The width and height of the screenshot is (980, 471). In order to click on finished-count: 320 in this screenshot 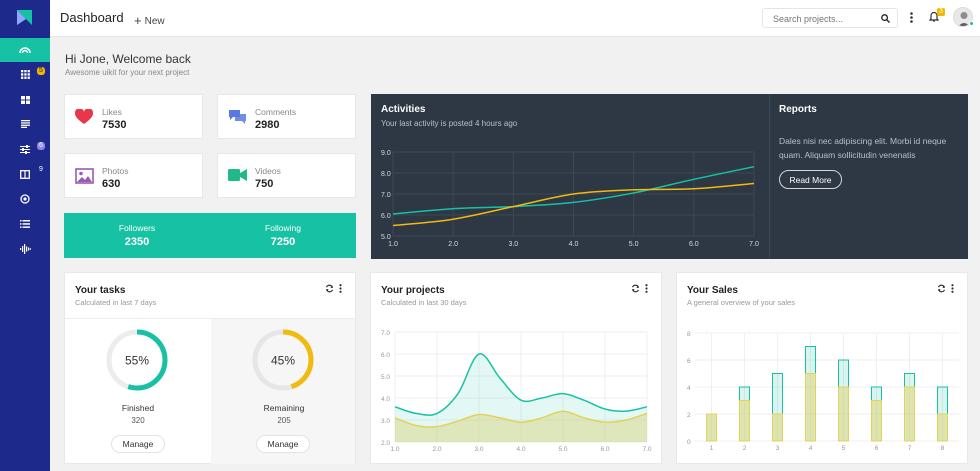, I will do `click(138, 420)`.